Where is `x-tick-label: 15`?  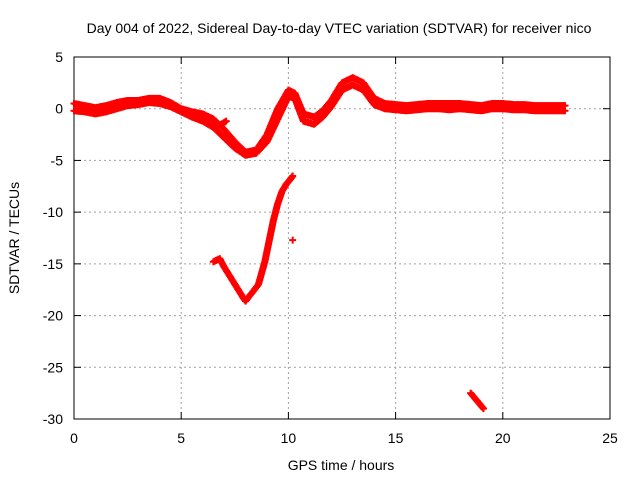 x-tick-label: 15 is located at coordinates (396, 438).